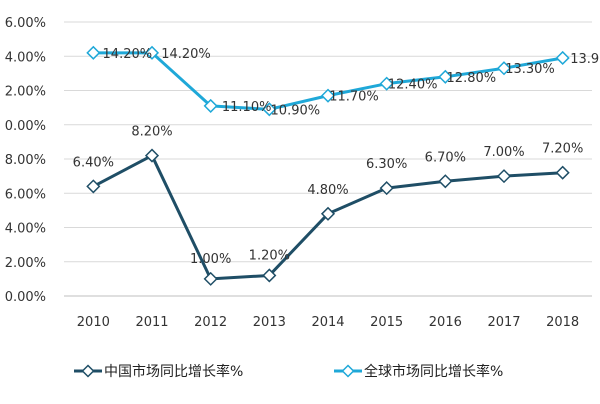 Image resolution: width=600 pixels, height=404 pixels. I want to click on data-label: 7.00%, so click(503, 152).